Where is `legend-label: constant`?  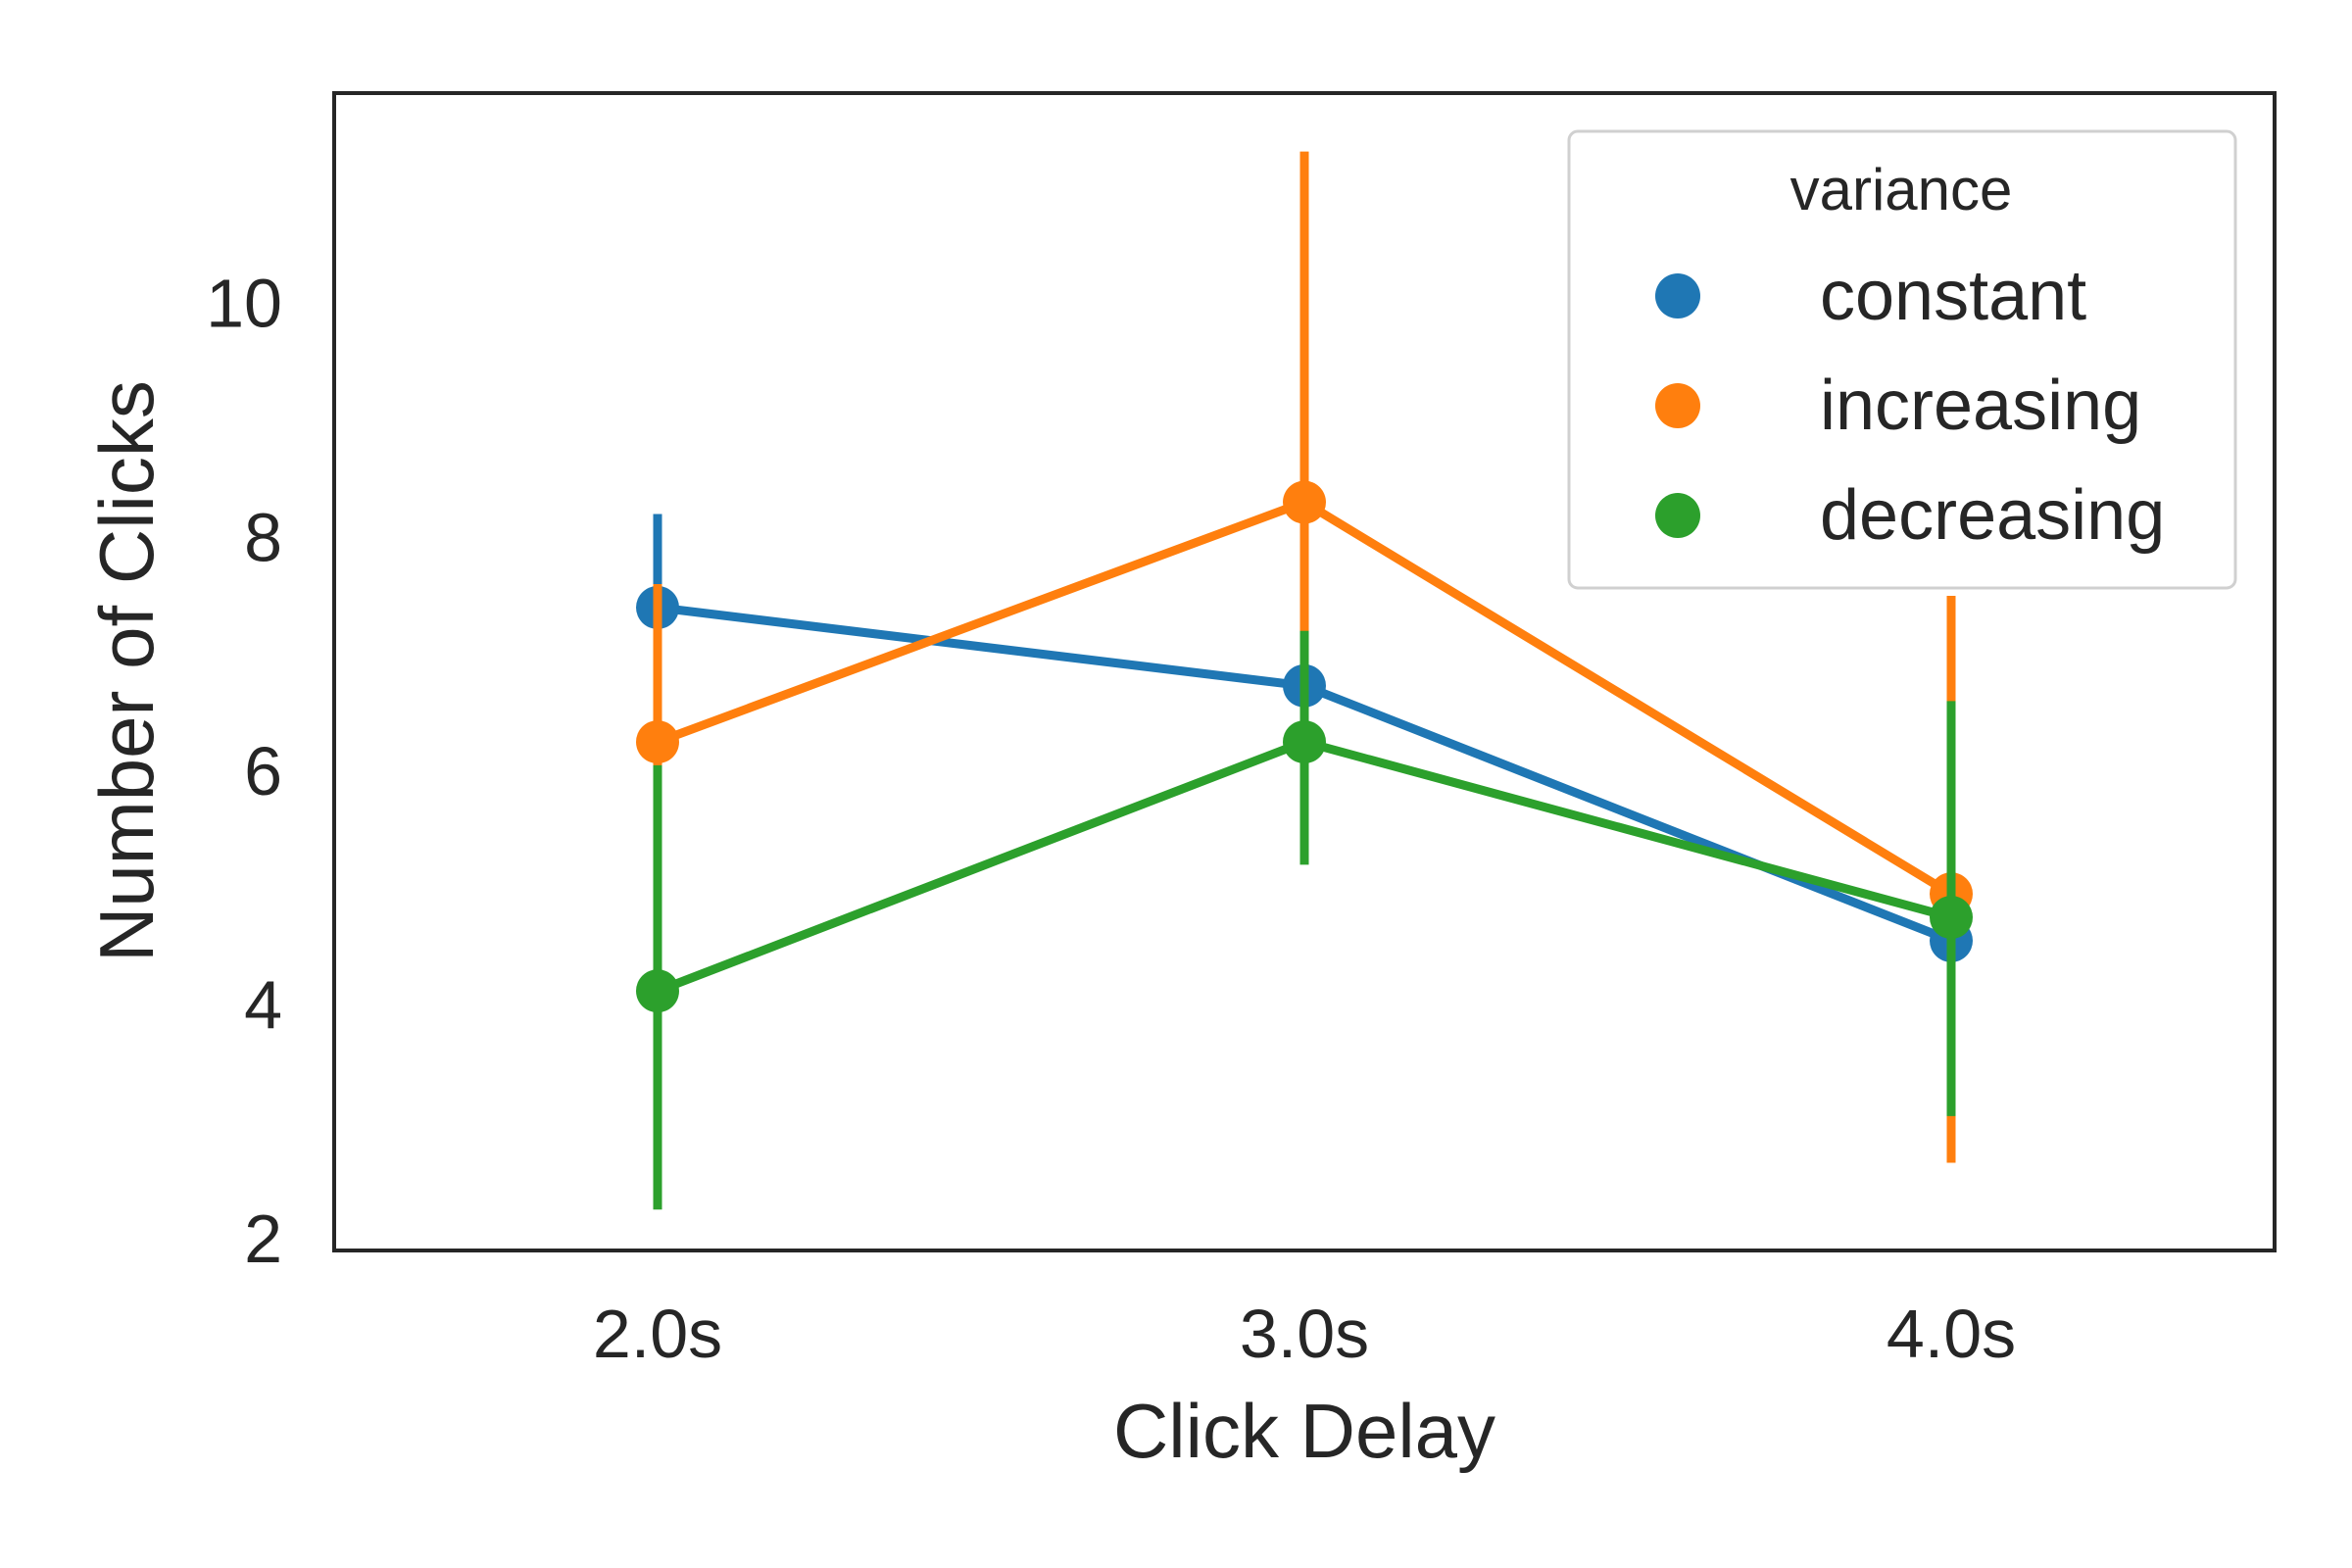 legend-label: constant is located at coordinates (1953, 296).